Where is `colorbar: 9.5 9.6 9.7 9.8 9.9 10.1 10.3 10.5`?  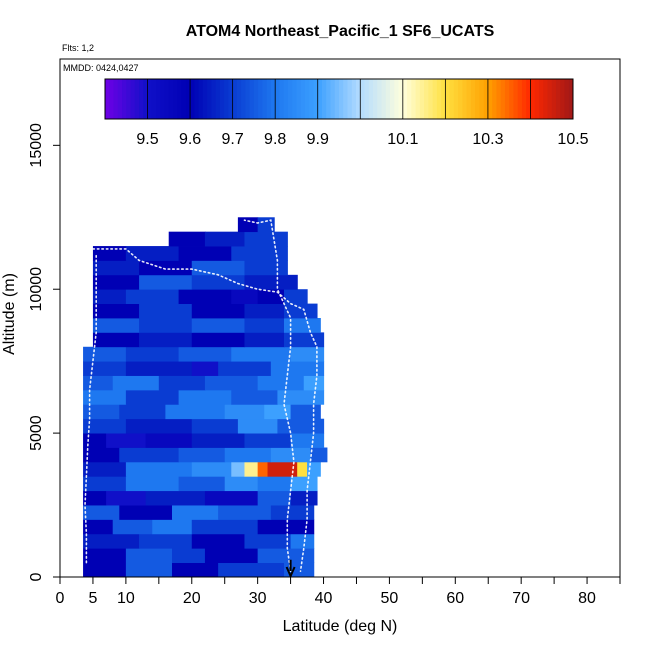
colorbar: 9.5 9.6 9.7 9.8 9.9 10.1 10.3 10.5 is located at coordinates (346, 113).